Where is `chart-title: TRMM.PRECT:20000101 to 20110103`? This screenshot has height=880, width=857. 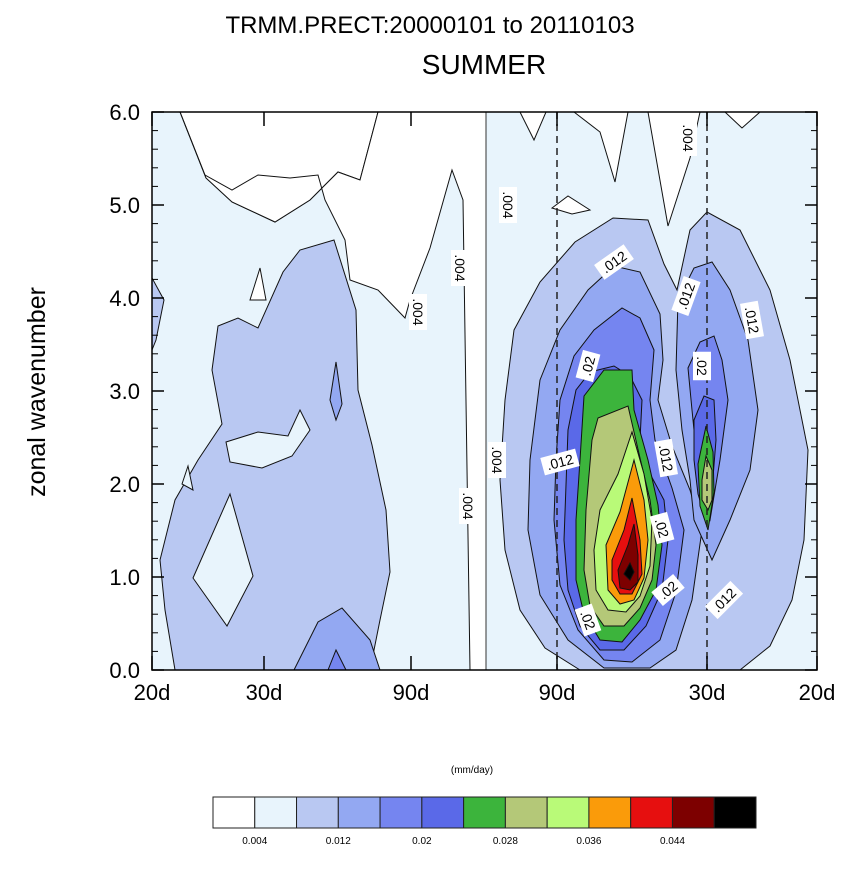 chart-title: TRMM.PRECT:20000101 to 20110103 is located at coordinates (429, 25).